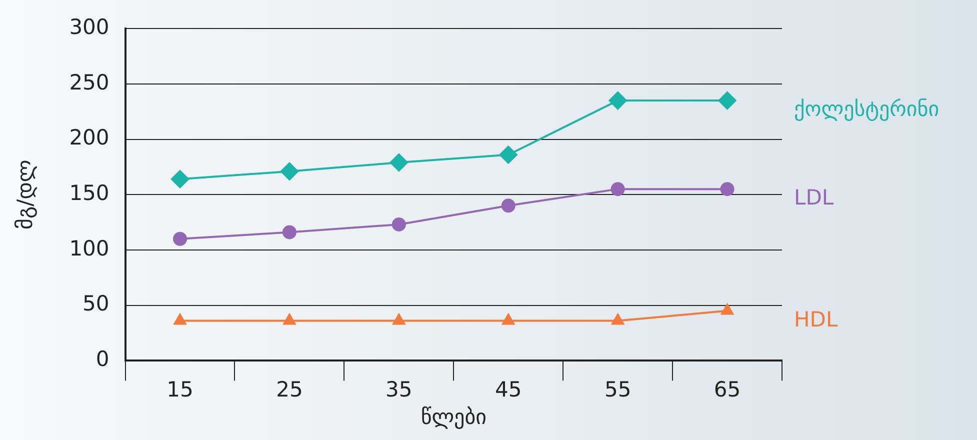 Image resolution: width=977 pixels, height=440 pixels. What do you see at coordinates (814, 198) in the screenshot?
I see `text: LDL` at bounding box center [814, 198].